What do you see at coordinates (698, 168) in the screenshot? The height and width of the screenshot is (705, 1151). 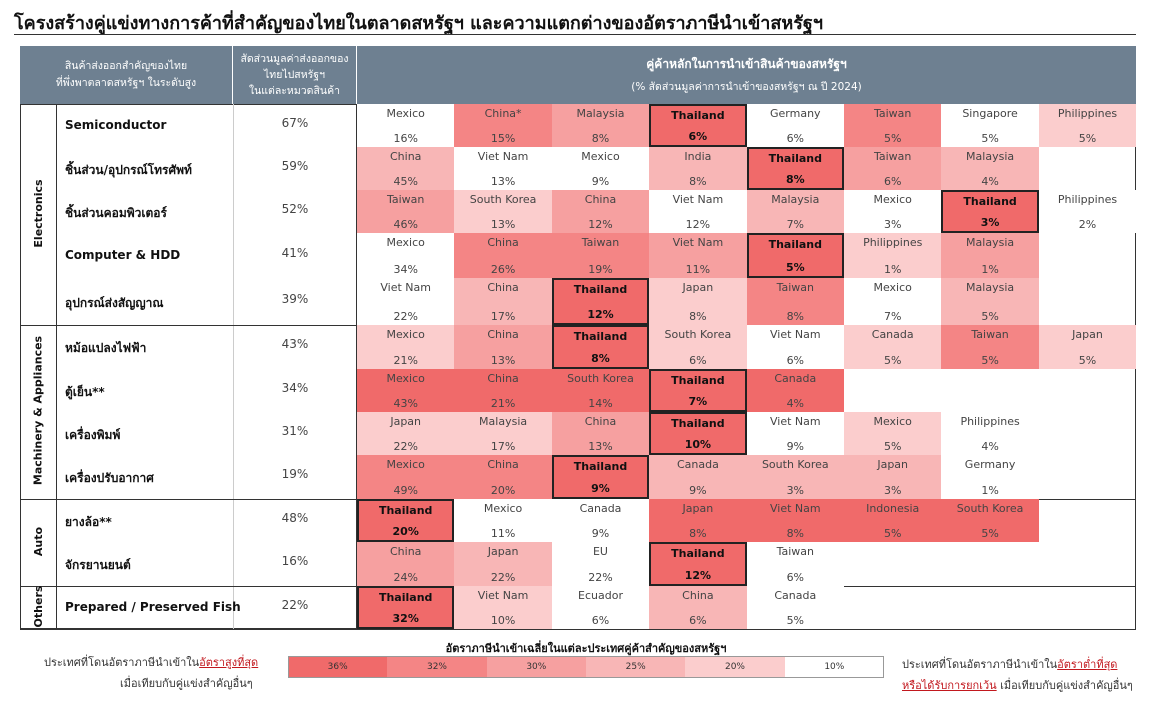 I see `partner-cell: India 8%` at bounding box center [698, 168].